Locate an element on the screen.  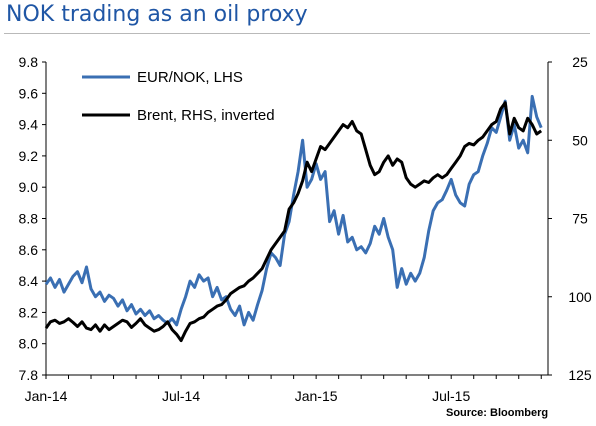
left-tick-label: 8.0 is located at coordinates (29, 344).